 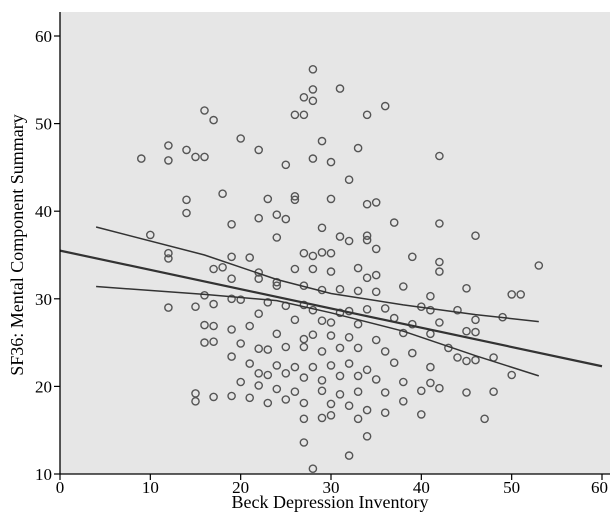 What do you see at coordinates (240, 487) in the screenshot?
I see `x-tick-label: 20` at bounding box center [240, 487].